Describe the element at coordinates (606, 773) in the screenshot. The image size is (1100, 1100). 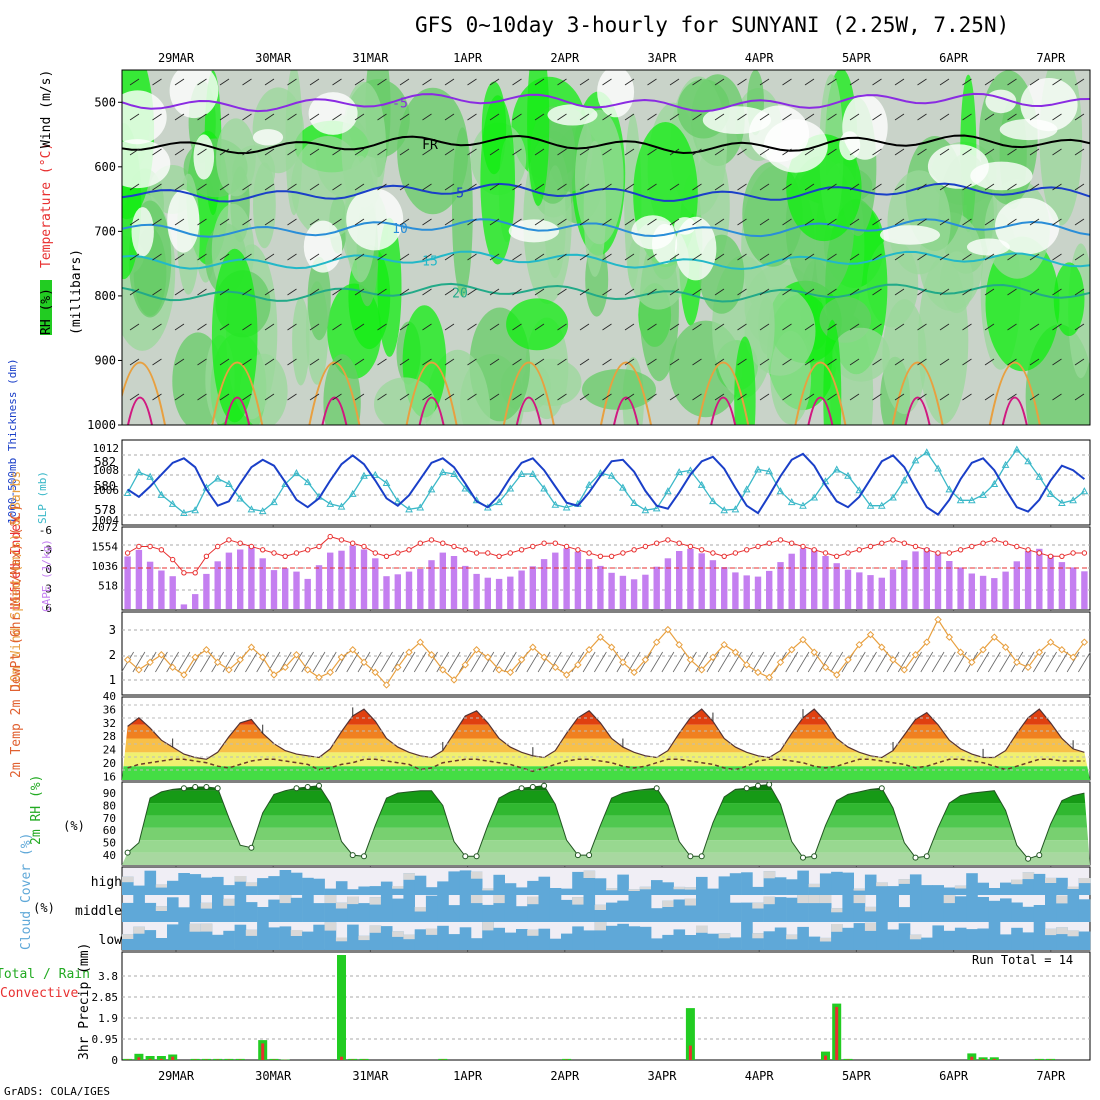
I see `temperature-band` at that location.